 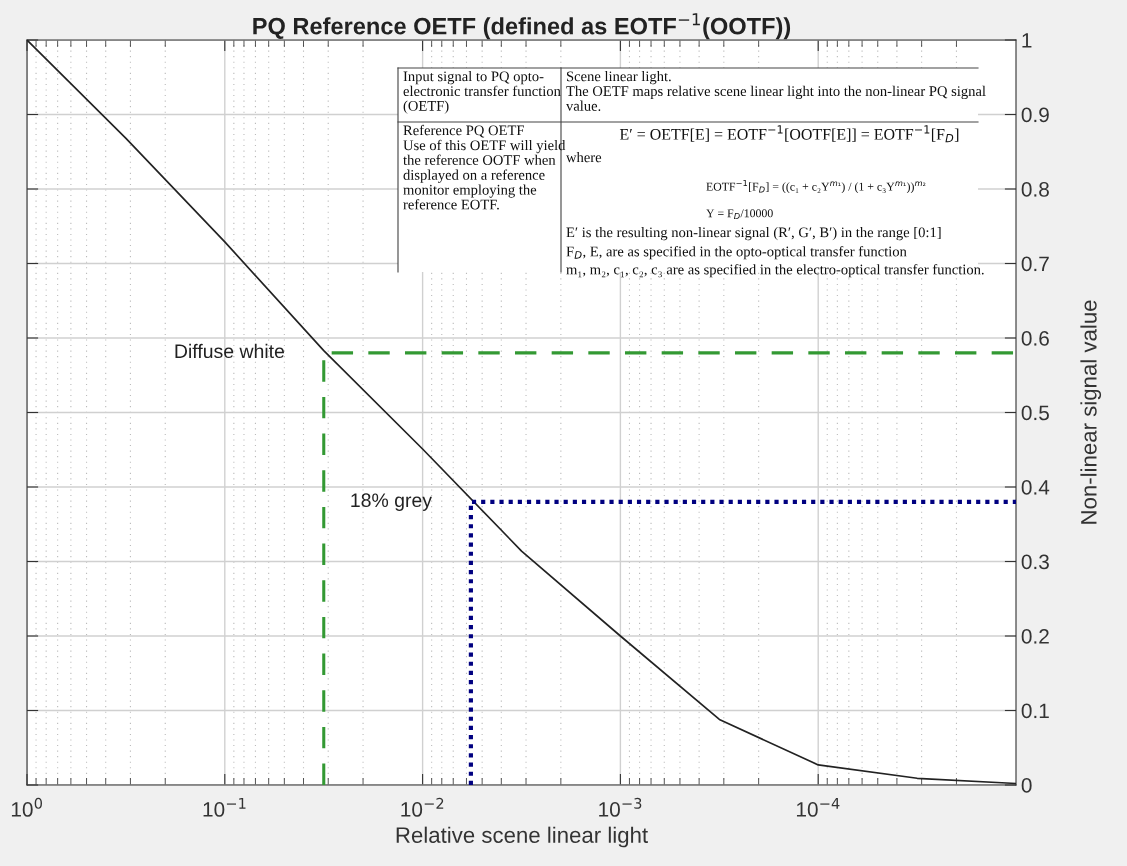 What do you see at coordinates (1035, 562) in the screenshot?
I see `y-tick-label: 0.3` at bounding box center [1035, 562].